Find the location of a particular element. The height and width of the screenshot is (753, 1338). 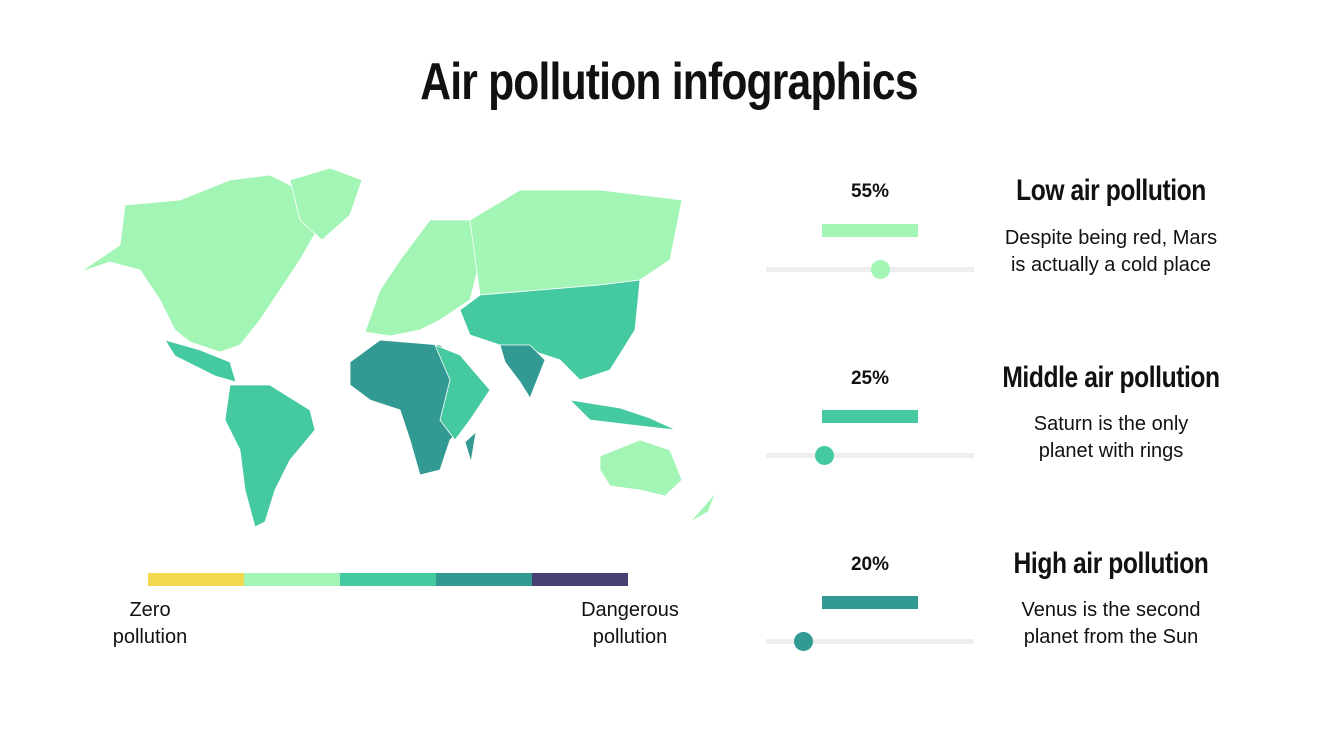

north-asia is located at coordinates (576, 242).